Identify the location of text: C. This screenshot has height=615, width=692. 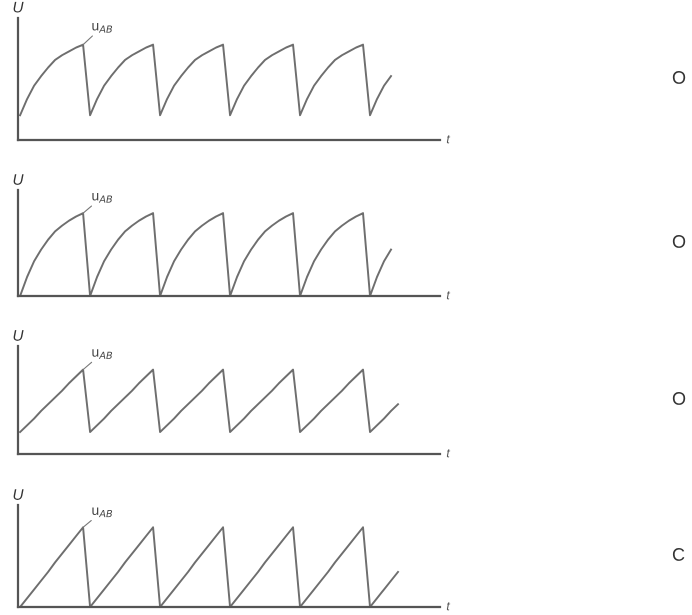
(678, 554).